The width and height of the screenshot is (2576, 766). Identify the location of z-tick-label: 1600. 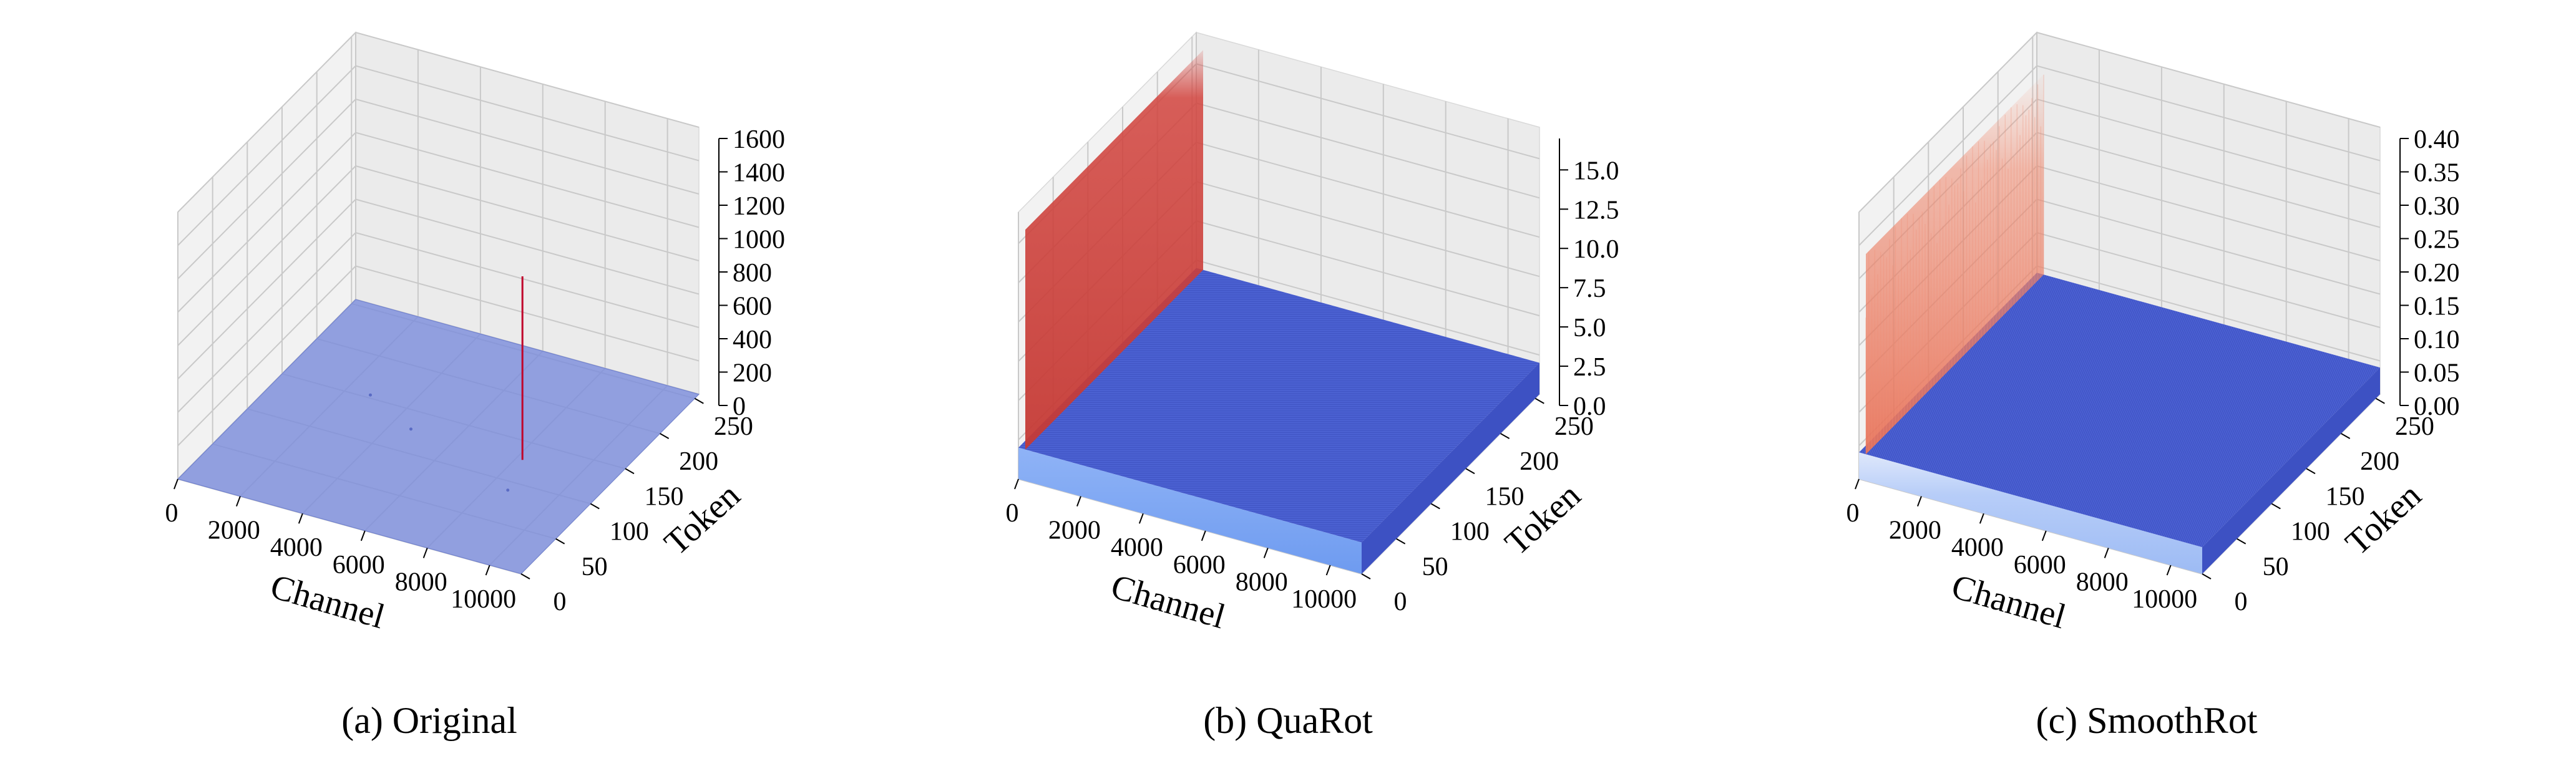
(759, 139).